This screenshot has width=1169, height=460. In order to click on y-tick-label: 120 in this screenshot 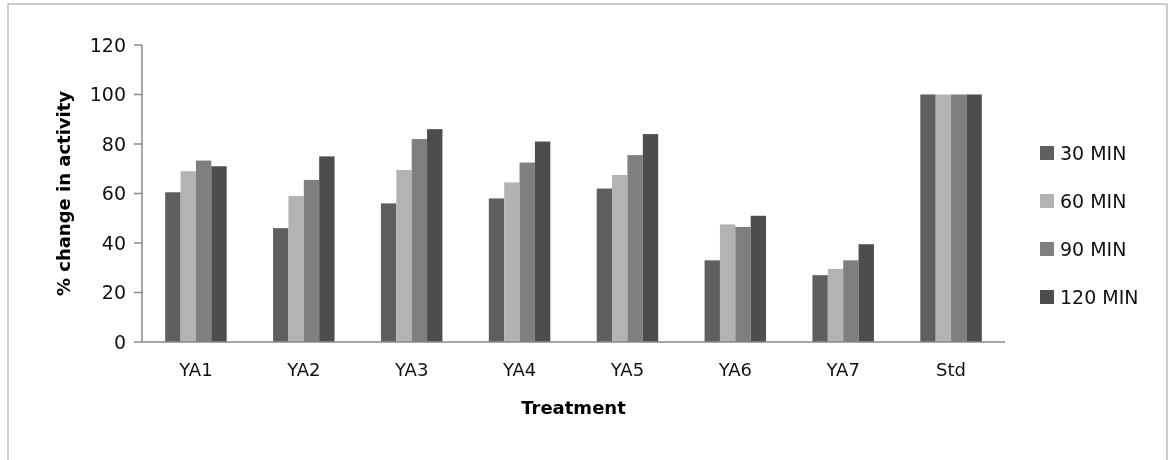, I will do `click(107, 44)`.